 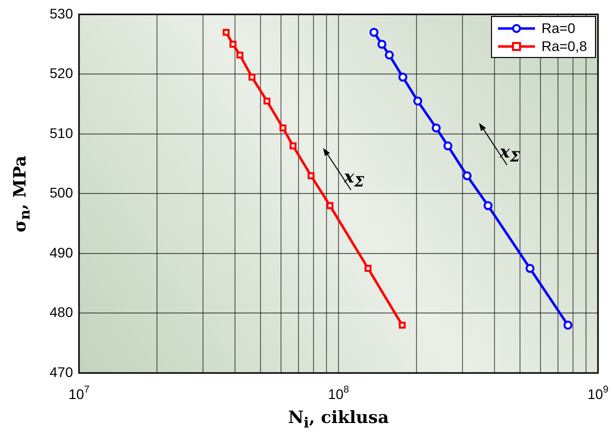 I want to click on legend-label: Ra=0, so click(x=558, y=28).